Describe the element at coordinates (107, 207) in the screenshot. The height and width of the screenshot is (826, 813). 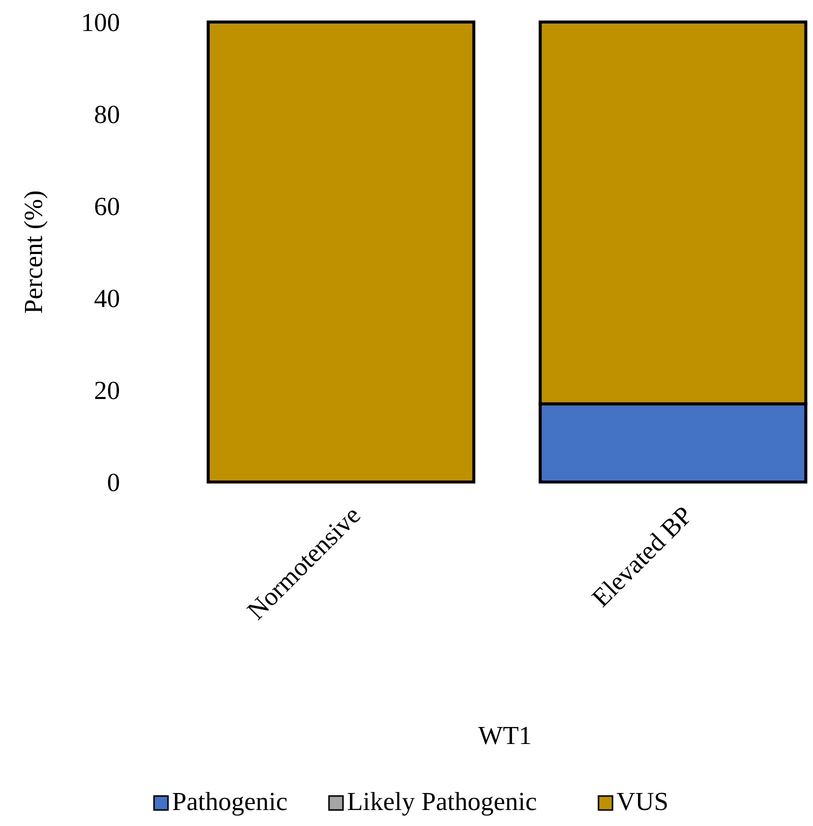
I see `y-tick-label: 60` at that location.